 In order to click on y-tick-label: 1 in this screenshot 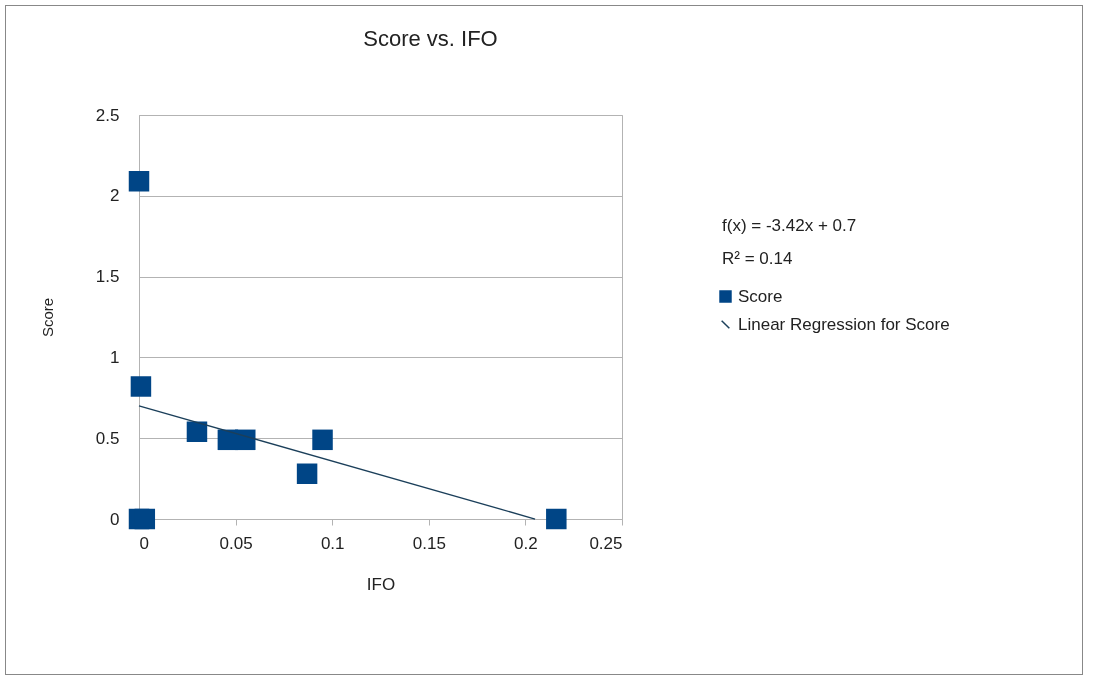, I will do `click(115, 357)`.